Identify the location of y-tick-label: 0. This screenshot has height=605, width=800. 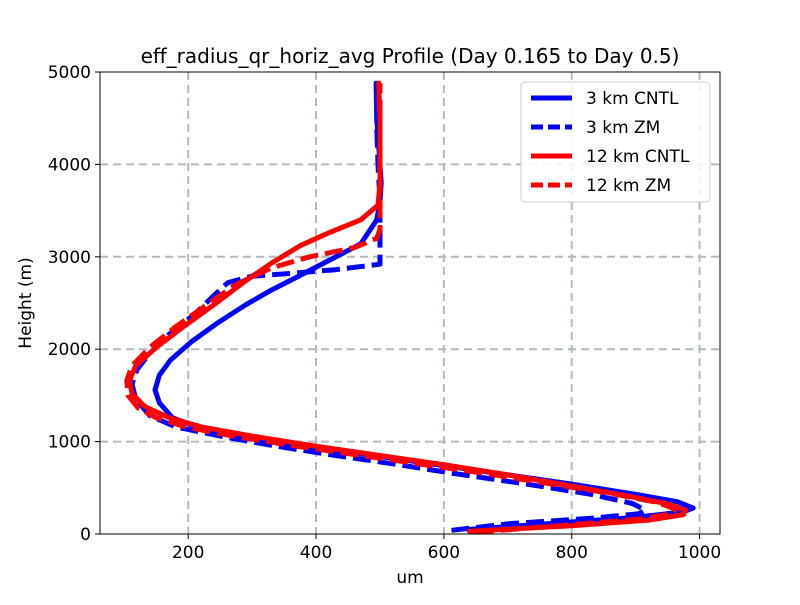
(85, 535).